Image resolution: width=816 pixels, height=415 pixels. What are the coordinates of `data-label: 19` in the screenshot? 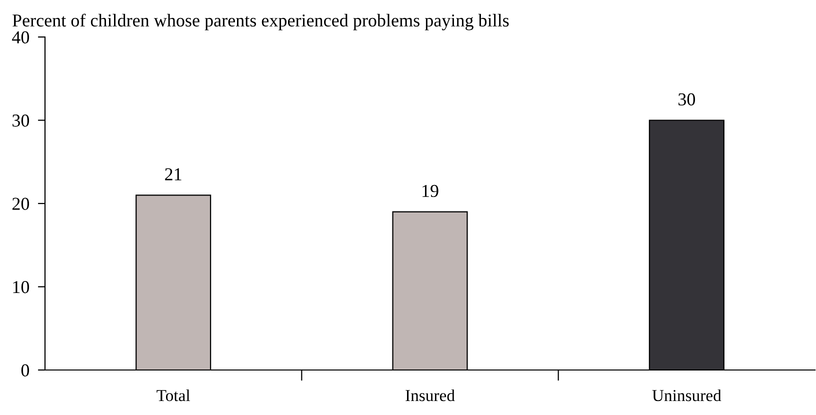 It's located at (430, 191).